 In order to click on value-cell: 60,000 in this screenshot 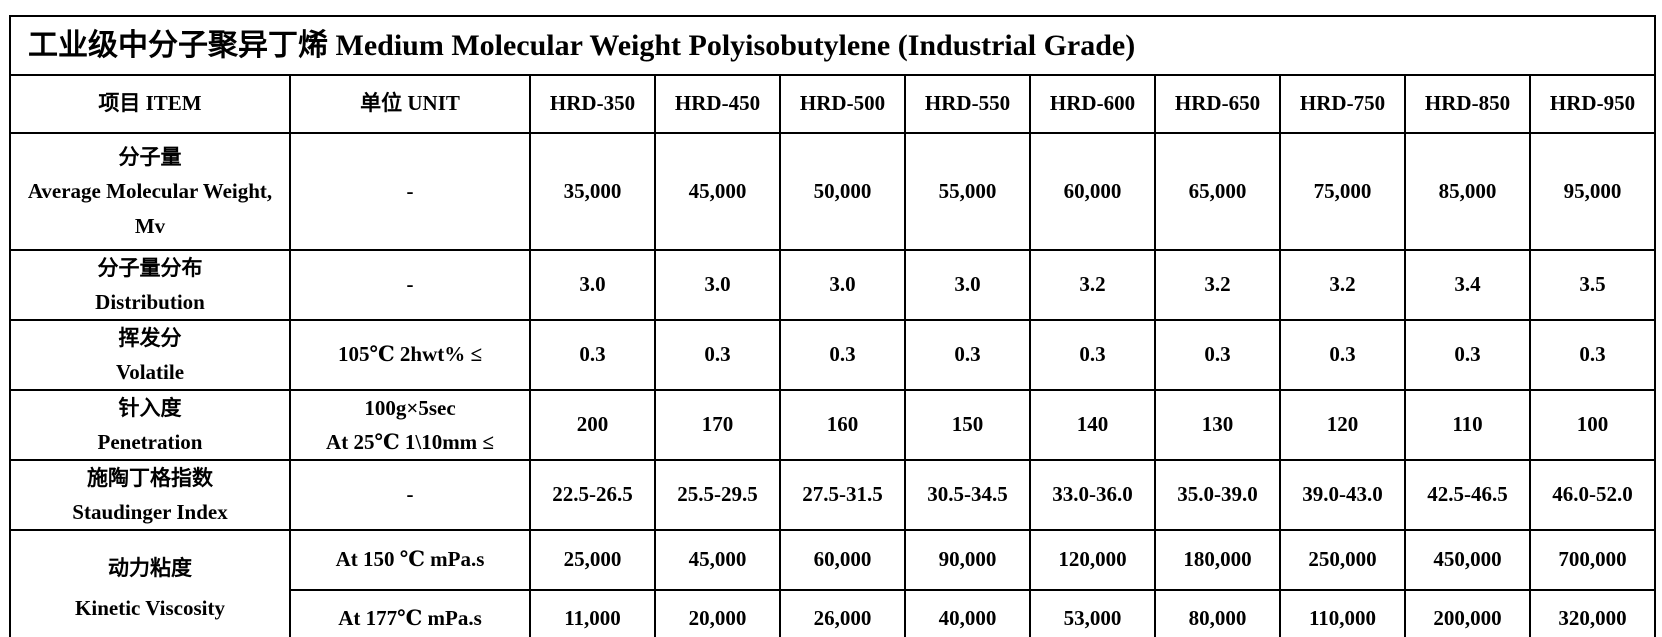, I will do `click(1092, 191)`.